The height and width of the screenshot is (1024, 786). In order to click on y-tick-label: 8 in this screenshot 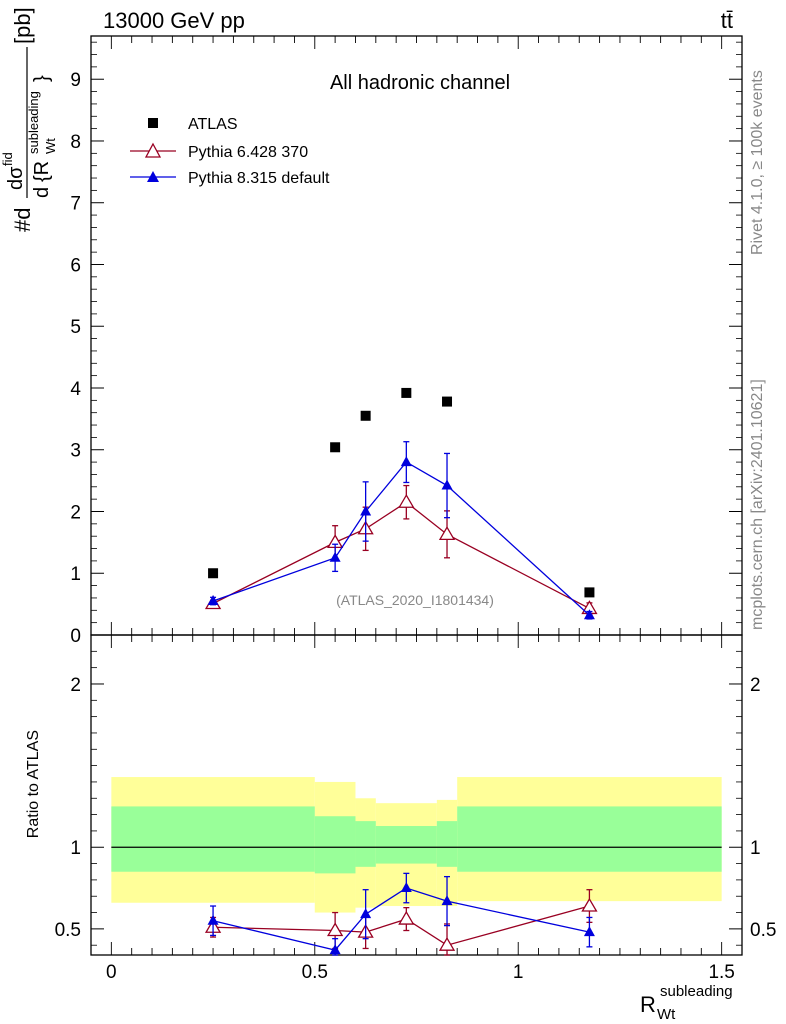, I will do `click(75, 142)`.